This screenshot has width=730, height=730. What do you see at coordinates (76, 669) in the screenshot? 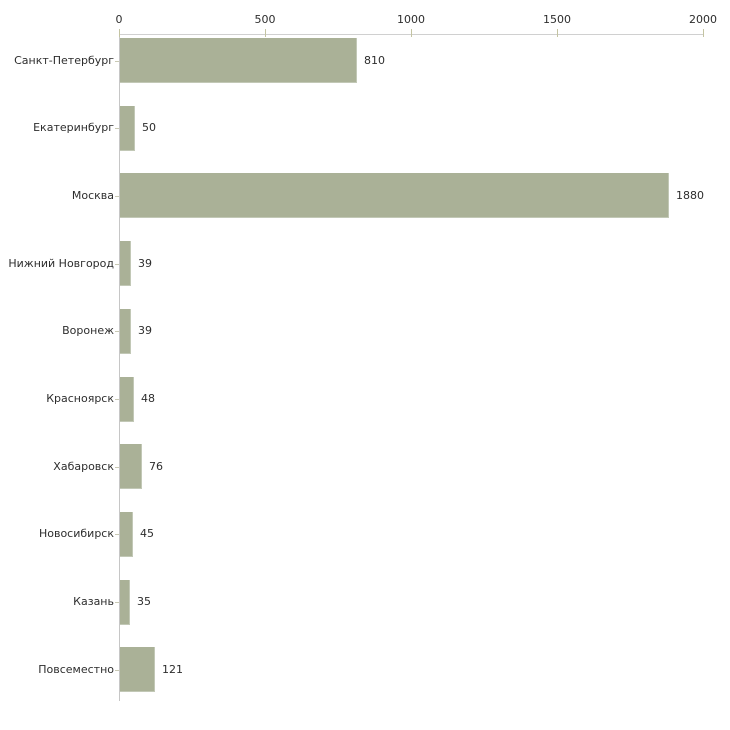
I see `category-label: Повсеместно` at bounding box center [76, 669].